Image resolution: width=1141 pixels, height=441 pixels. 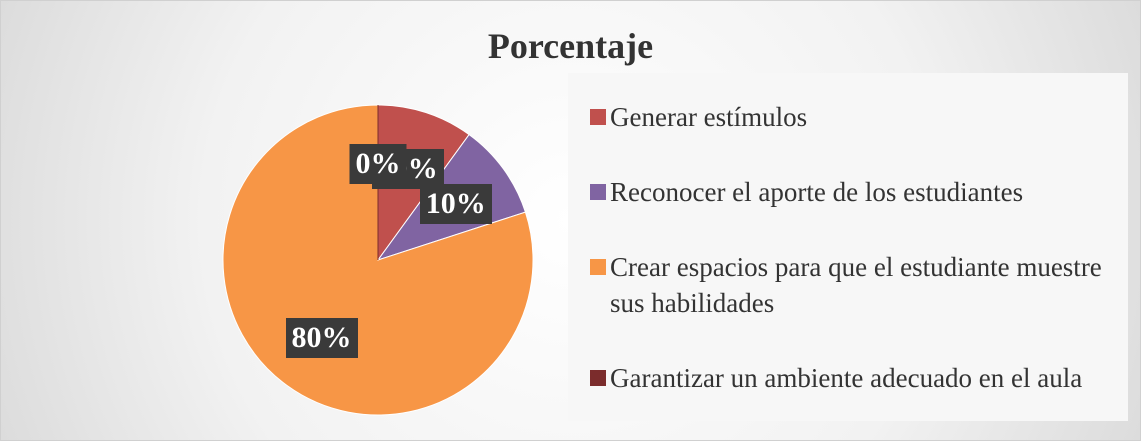 I want to click on legend-label: Generar estímulos, so click(x=709, y=116).